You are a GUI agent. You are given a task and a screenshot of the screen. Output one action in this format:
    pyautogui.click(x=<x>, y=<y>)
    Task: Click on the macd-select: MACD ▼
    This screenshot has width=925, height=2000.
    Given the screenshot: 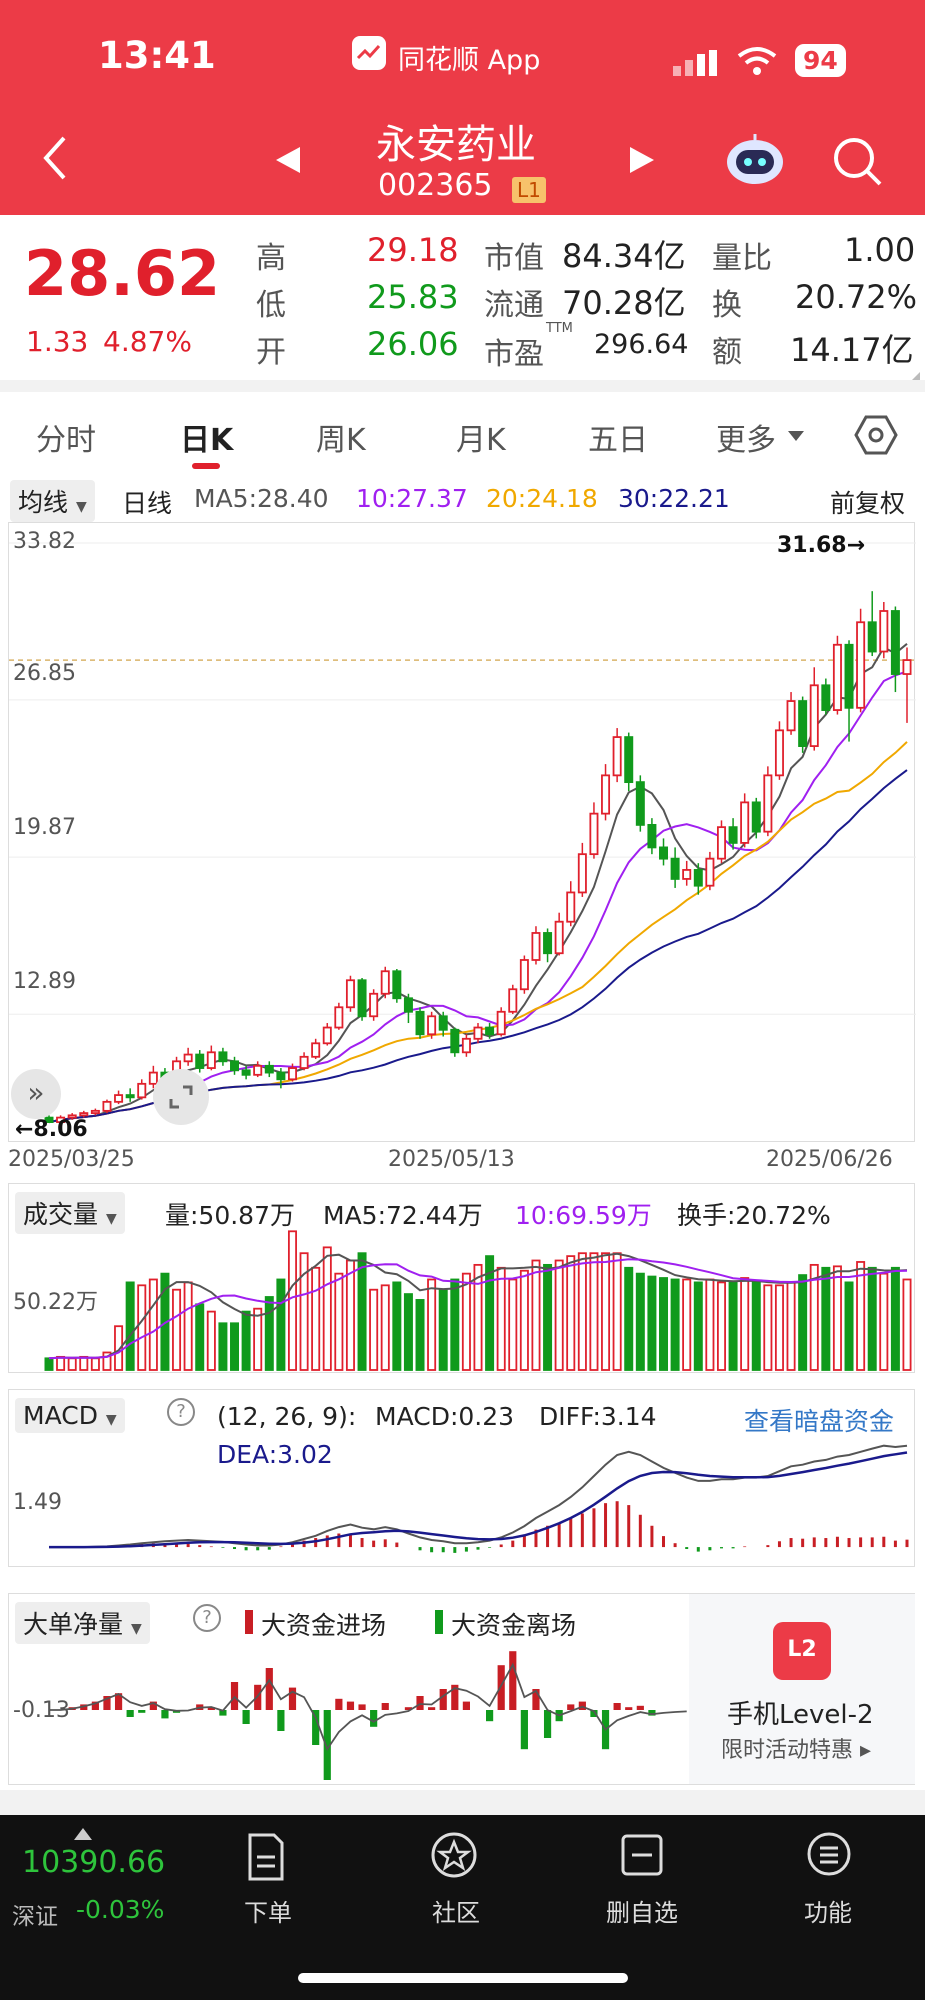 What is the action you would take?
    pyautogui.click(x=70, y=1415)
    